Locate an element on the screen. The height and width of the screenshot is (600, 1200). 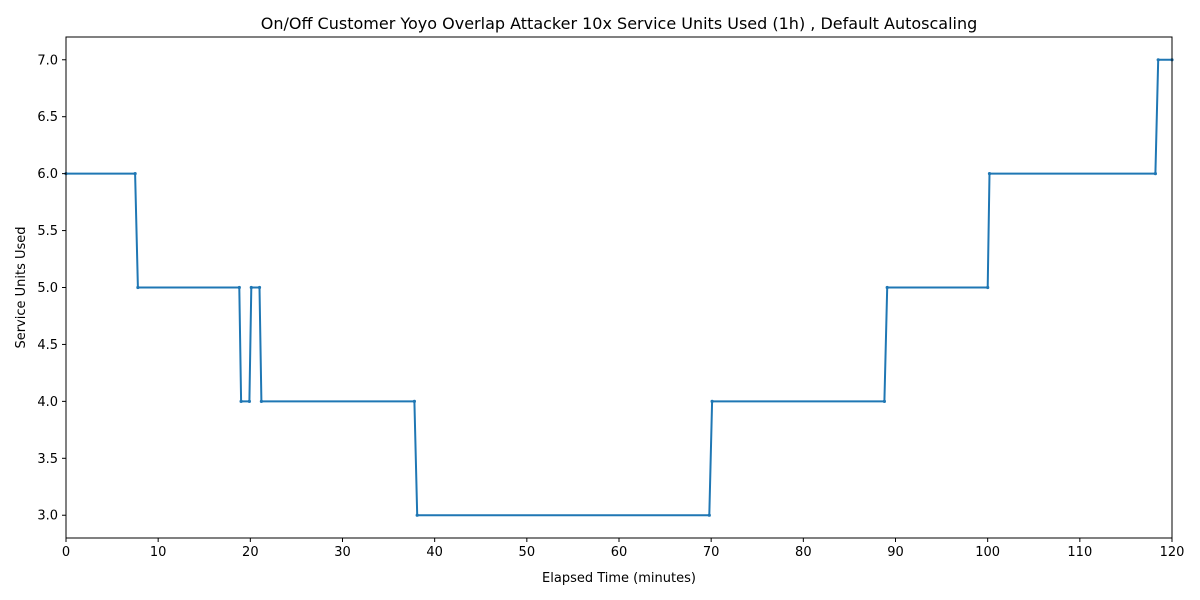
y-tick-label: 4.0 is located at coordinates (47, 402).